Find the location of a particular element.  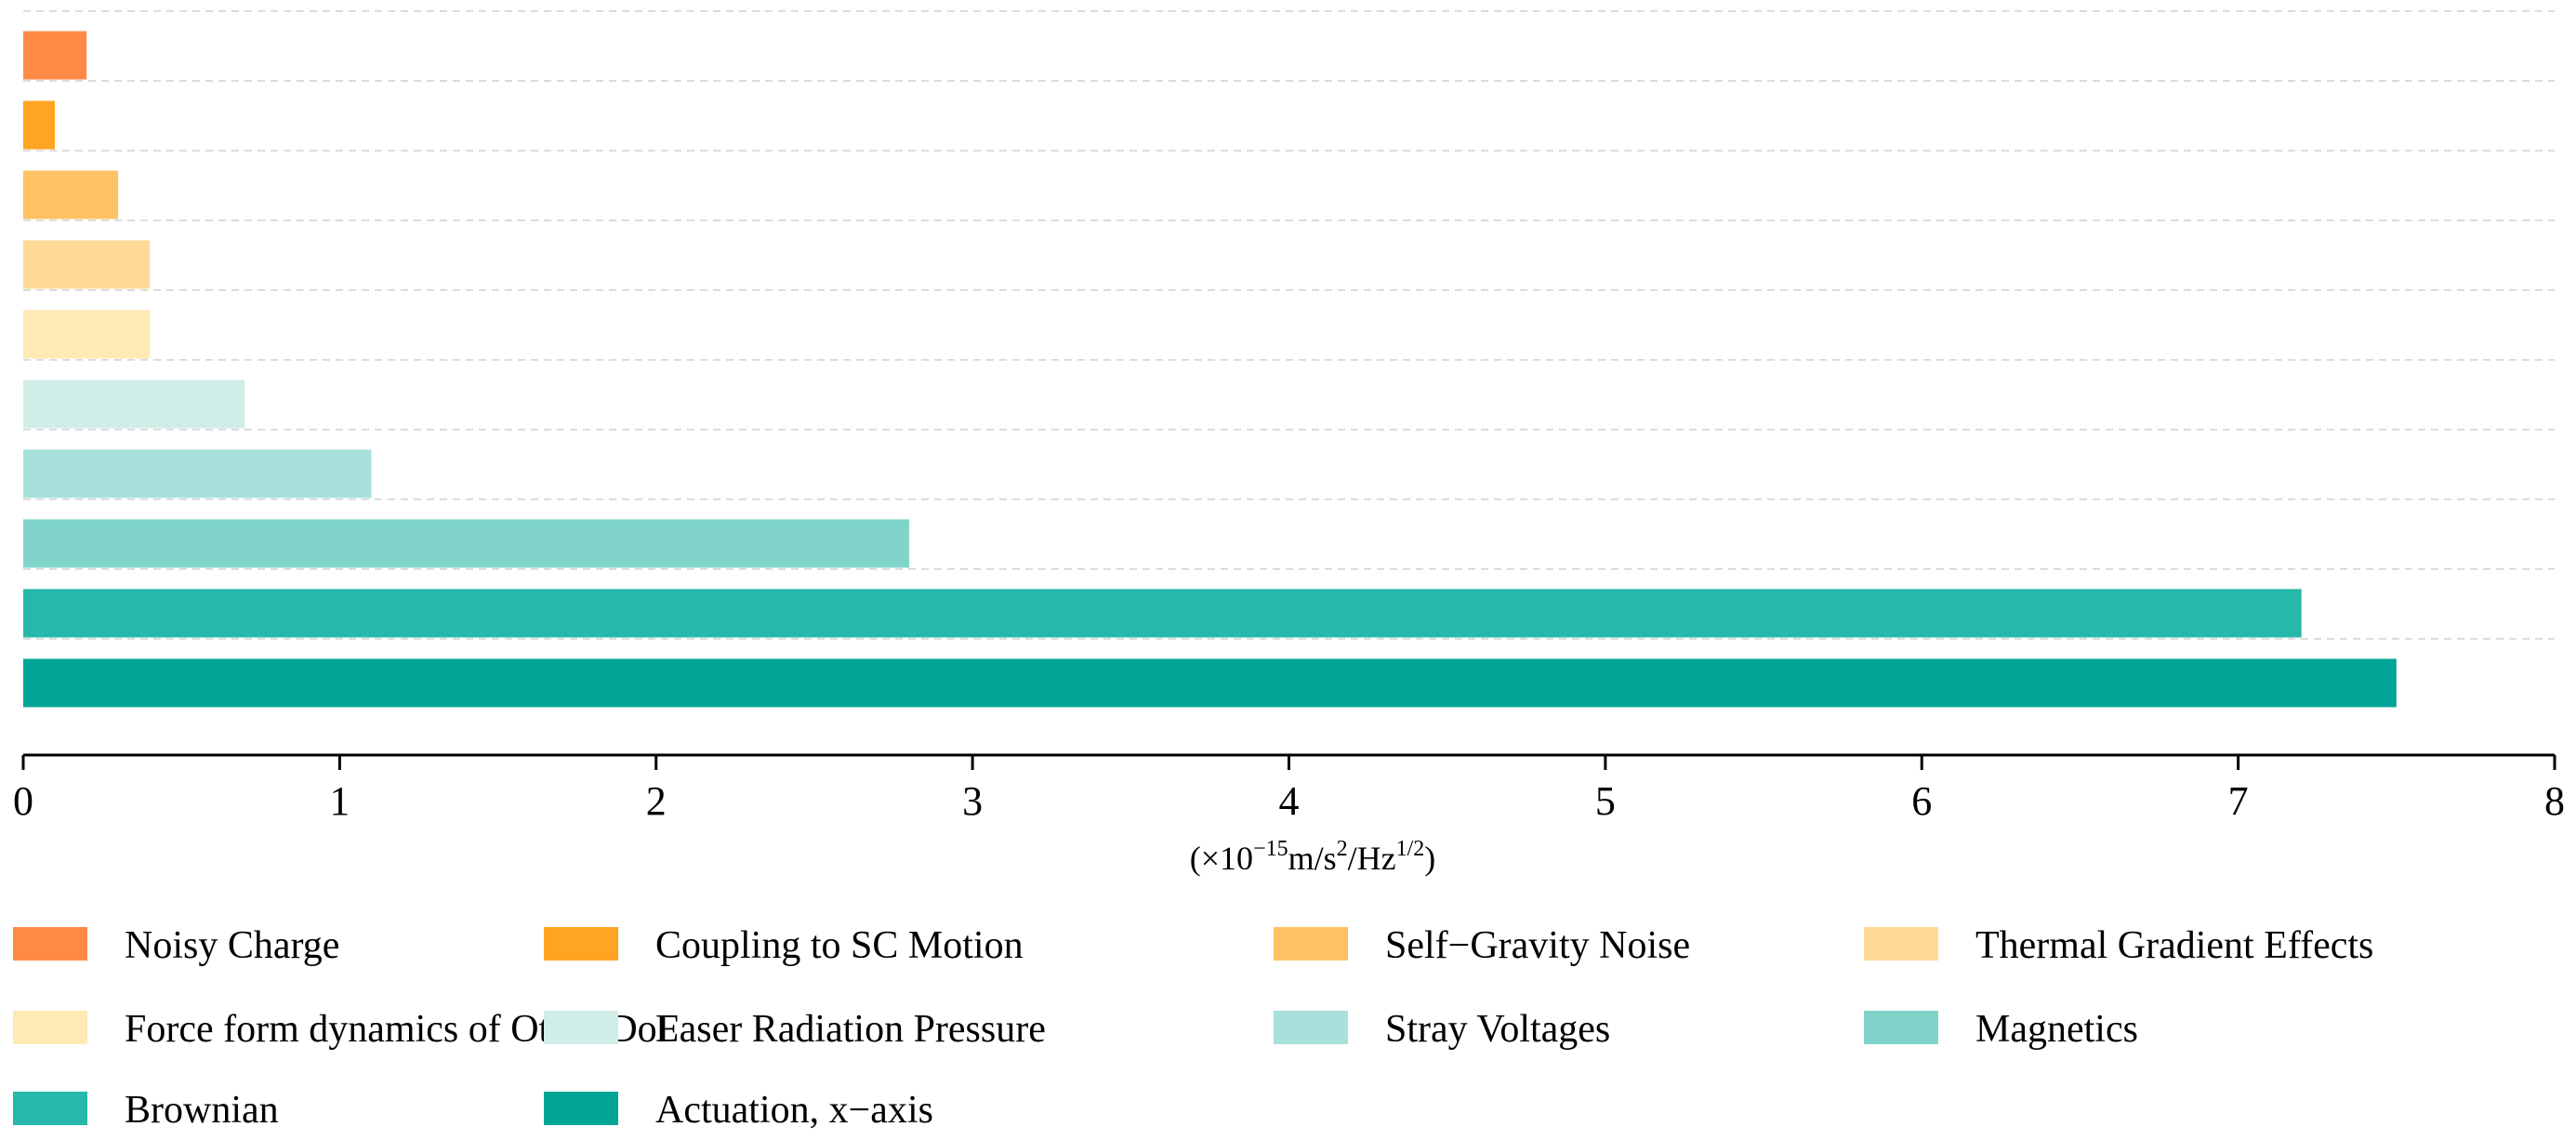

x-tick-label: 2 is located at coordinates (656, 801).